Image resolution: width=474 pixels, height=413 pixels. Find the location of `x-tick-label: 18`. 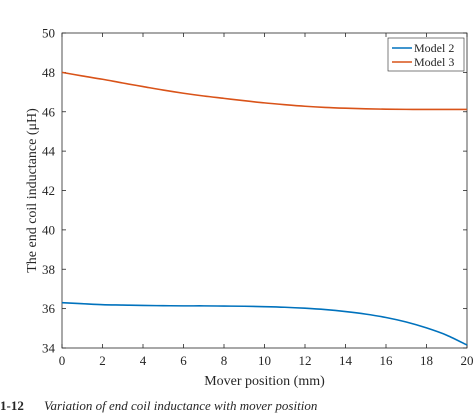

x-tick-label: 18 is located at coordinates (426, 360).